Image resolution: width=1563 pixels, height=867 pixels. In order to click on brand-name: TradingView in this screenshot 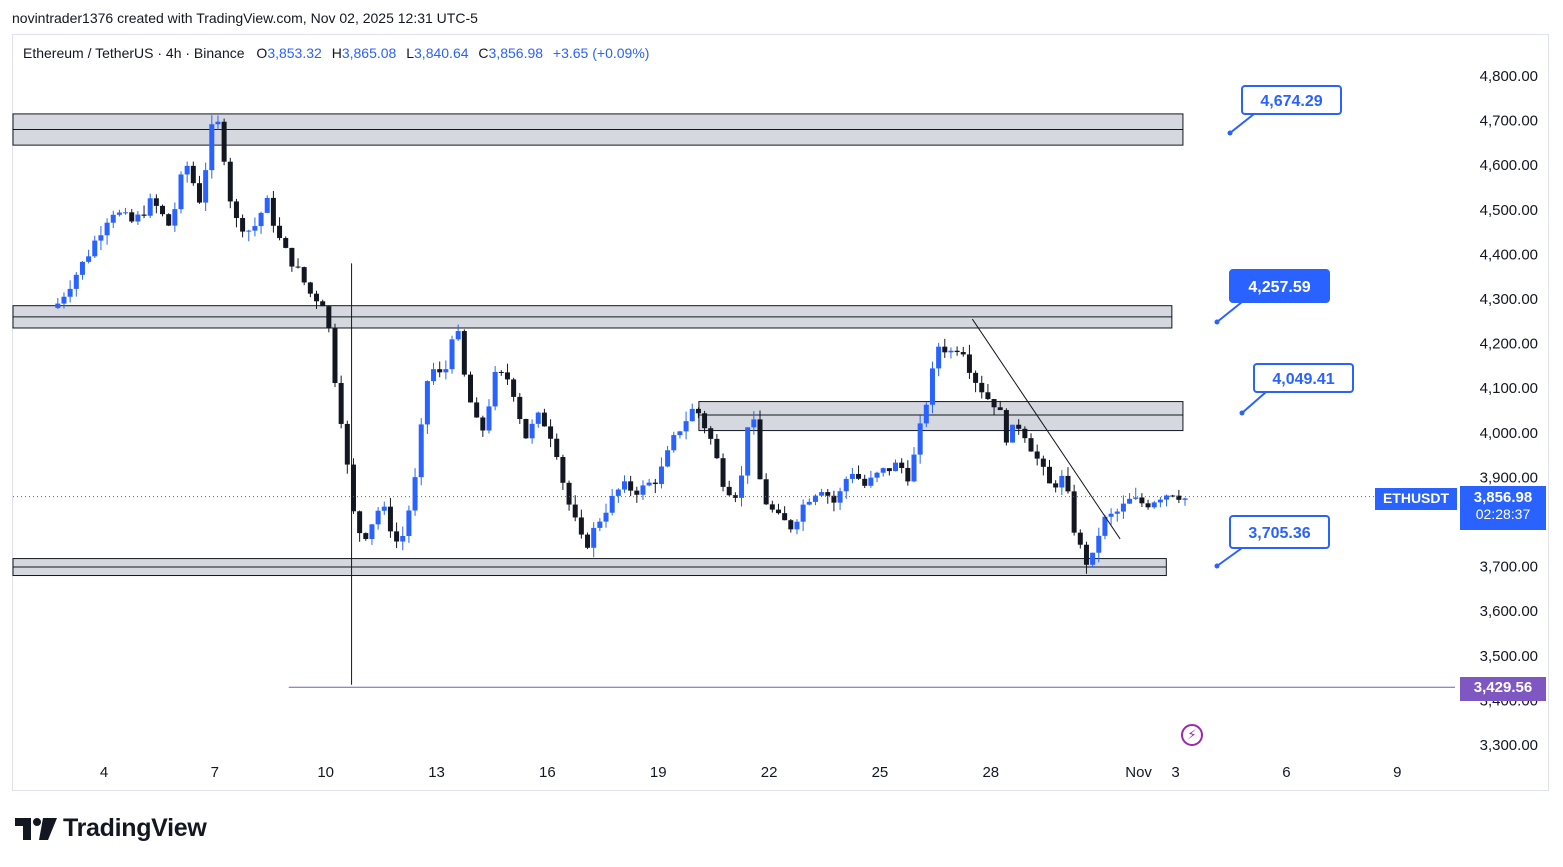, I will do `click(135, 828)`.